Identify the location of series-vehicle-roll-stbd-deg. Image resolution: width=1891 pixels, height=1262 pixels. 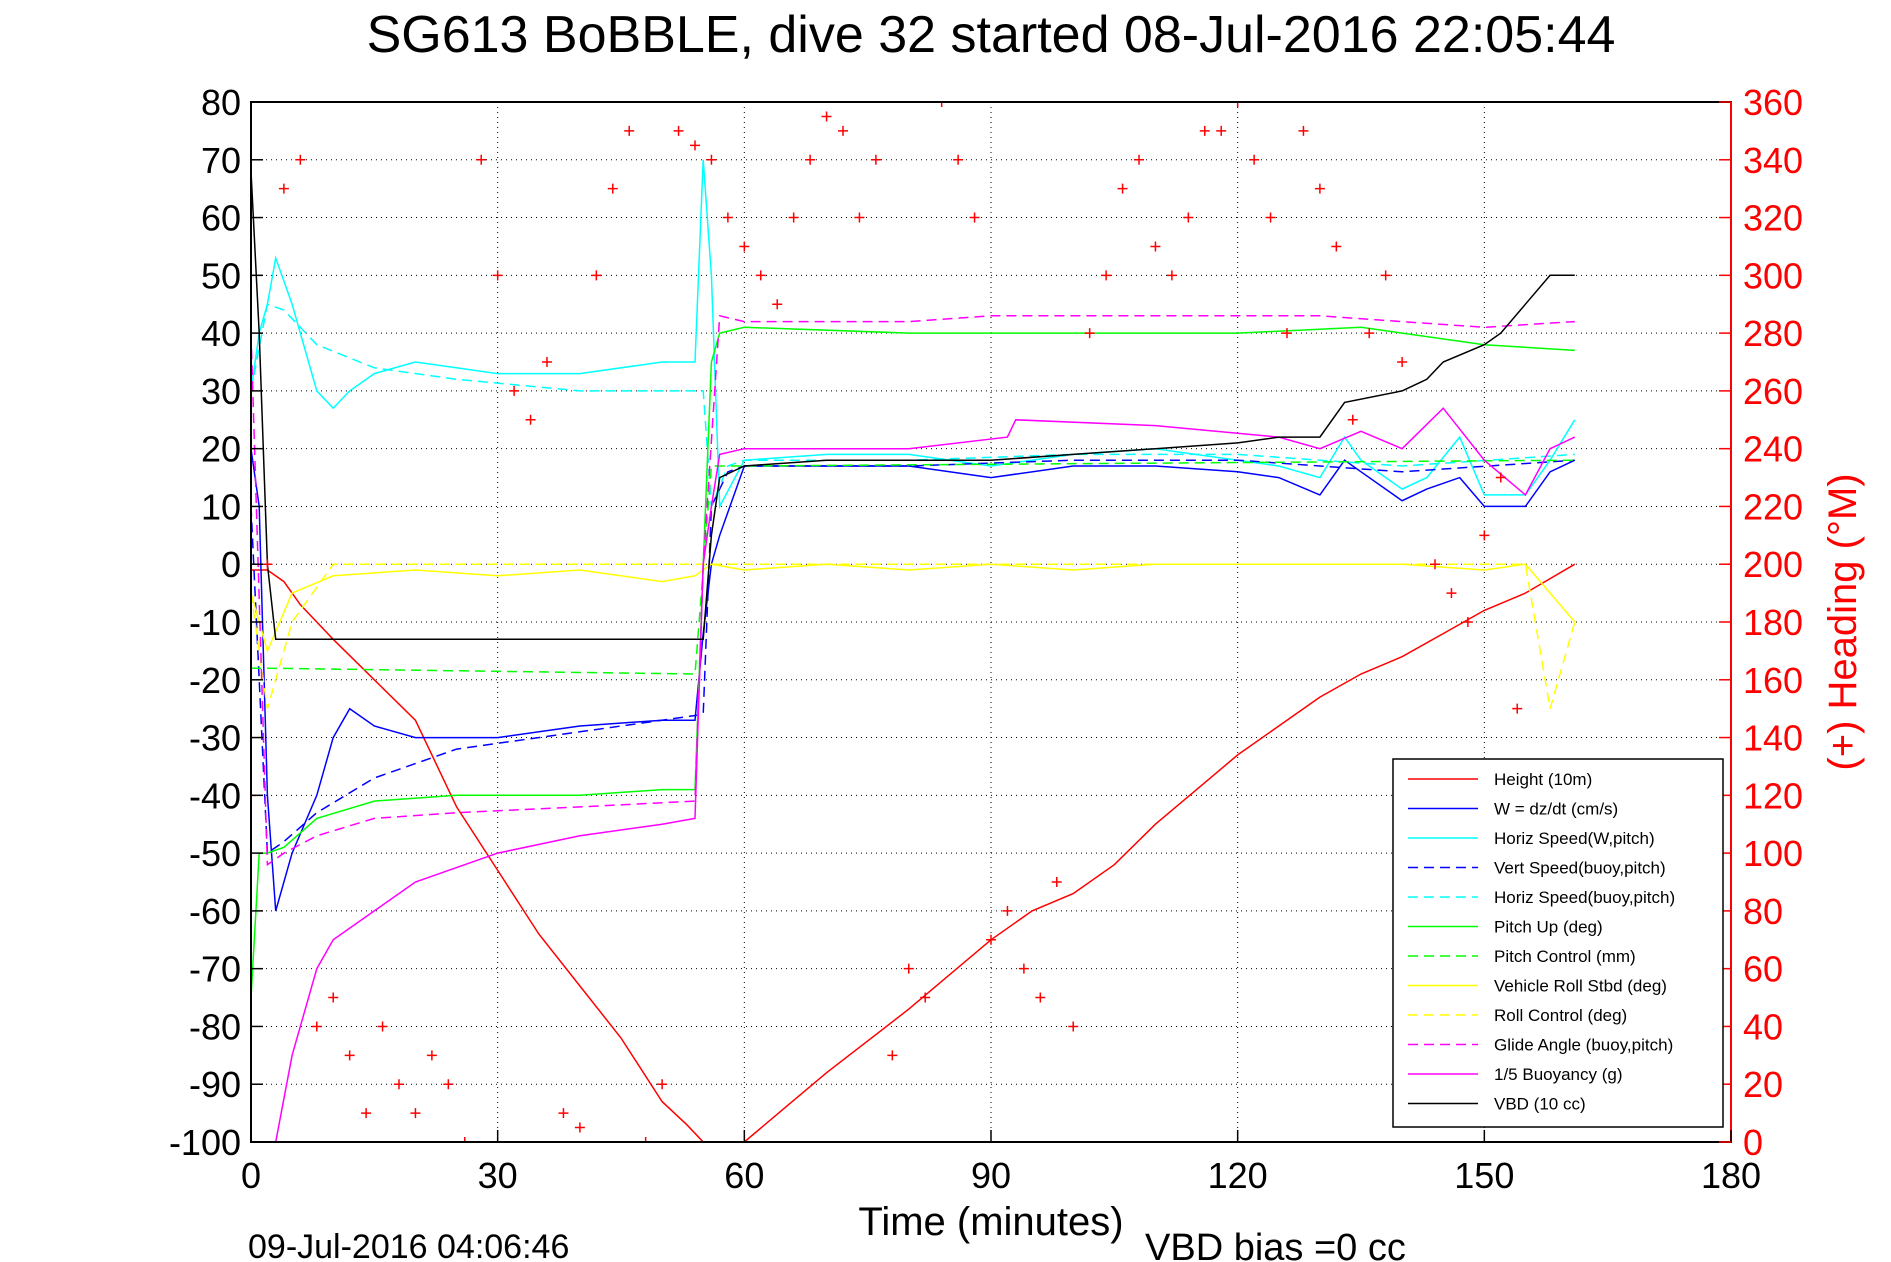
(913, 608).